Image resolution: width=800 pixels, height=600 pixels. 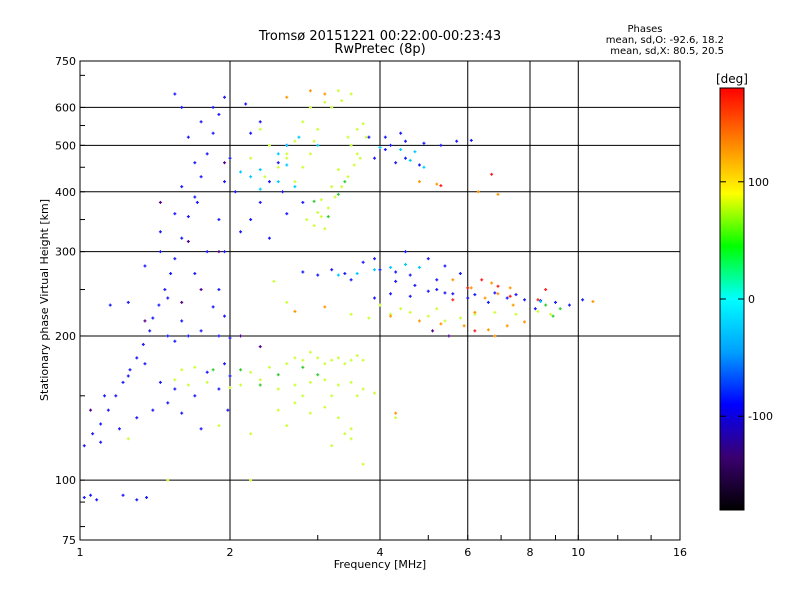 What do you see at coordinates (65, 336) in the screenshot?
I see `y-tick-label: 200` at bounding box center [65, 336].